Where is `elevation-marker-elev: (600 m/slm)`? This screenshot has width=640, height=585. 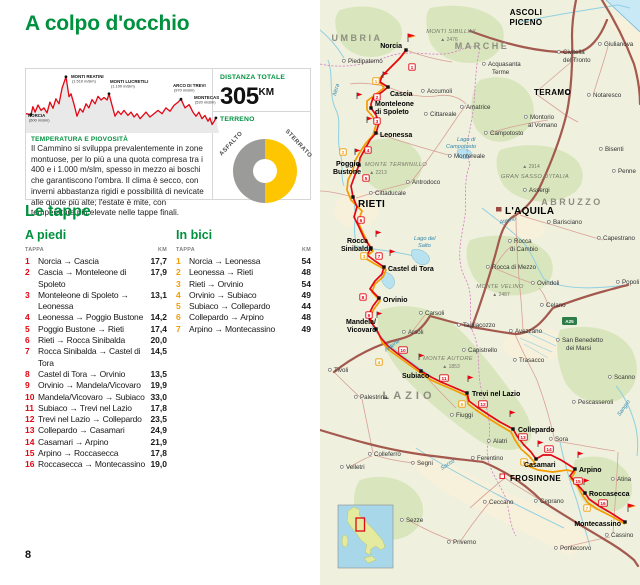
elevation-marker-elev: (600 m/slm) is located at coordinates (39, 120).